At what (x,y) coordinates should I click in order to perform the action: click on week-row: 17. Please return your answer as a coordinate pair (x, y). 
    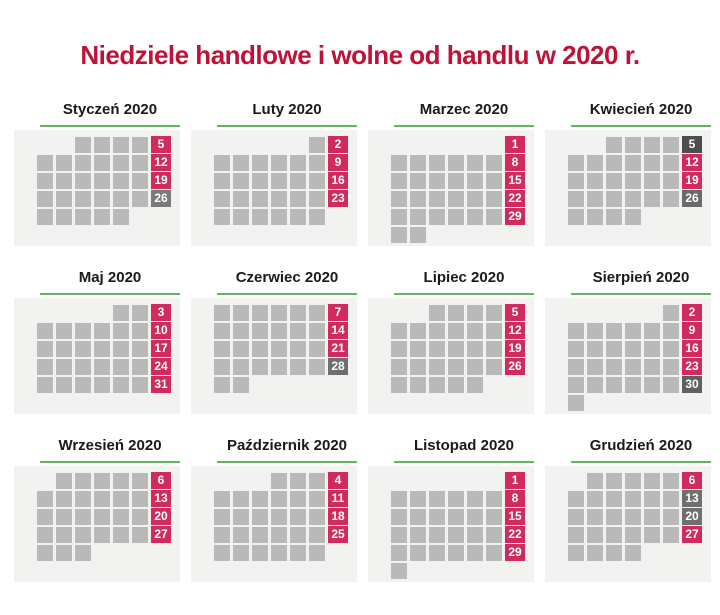
    Looking at the image, I should click on (108, 349).